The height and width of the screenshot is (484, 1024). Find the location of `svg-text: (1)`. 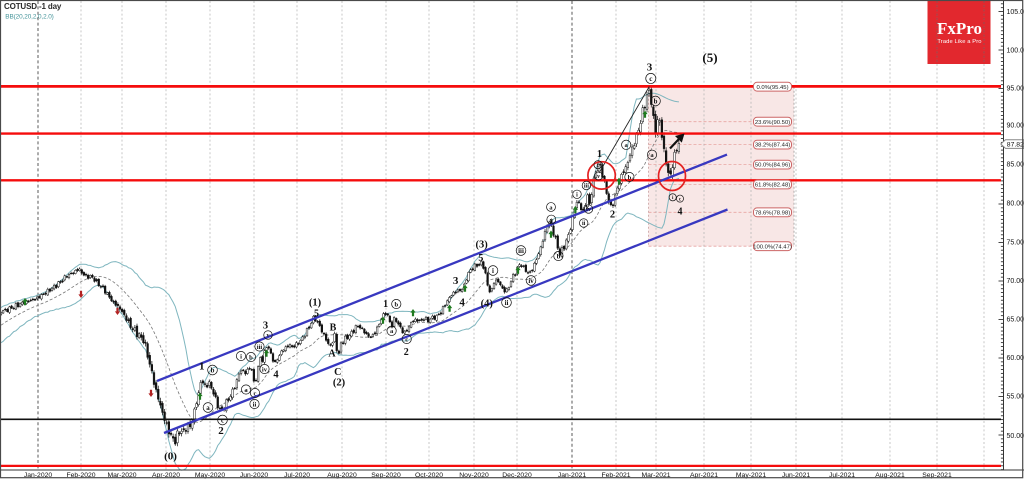

svg-text: (1) is located at coordinates (315, 303).